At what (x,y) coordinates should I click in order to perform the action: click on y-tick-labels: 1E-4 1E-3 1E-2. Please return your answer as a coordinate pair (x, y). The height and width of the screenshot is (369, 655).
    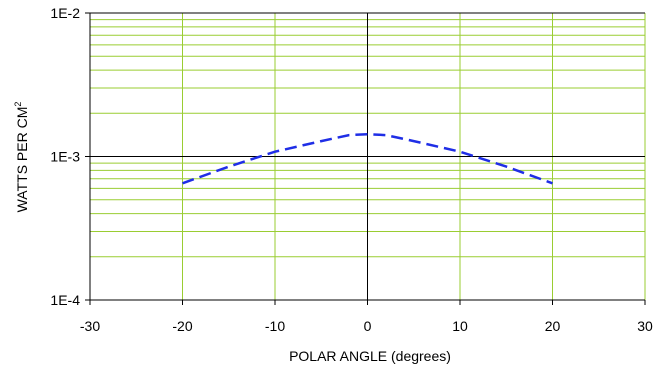
    Looking at the image, I should click on (65, 156).